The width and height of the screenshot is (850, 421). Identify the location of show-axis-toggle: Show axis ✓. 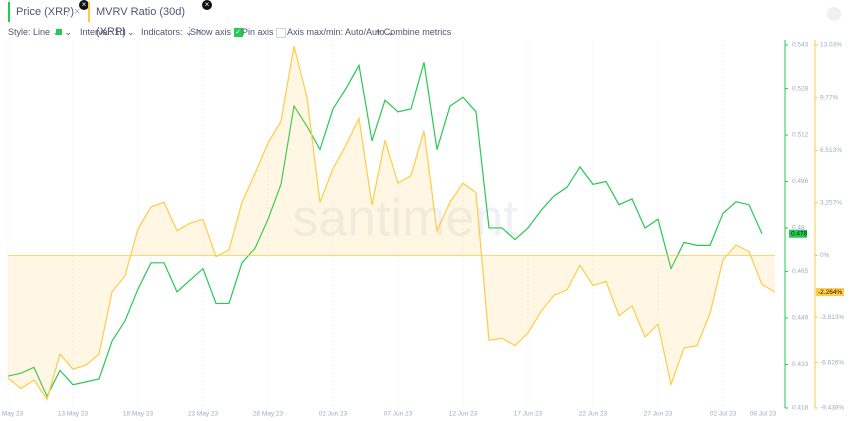
(216, 32).